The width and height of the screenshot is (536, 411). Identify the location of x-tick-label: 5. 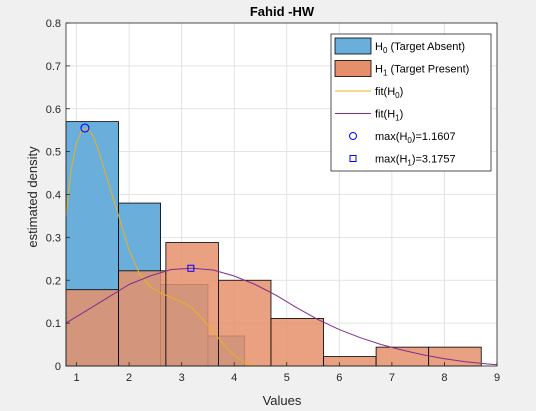
(287, 378).